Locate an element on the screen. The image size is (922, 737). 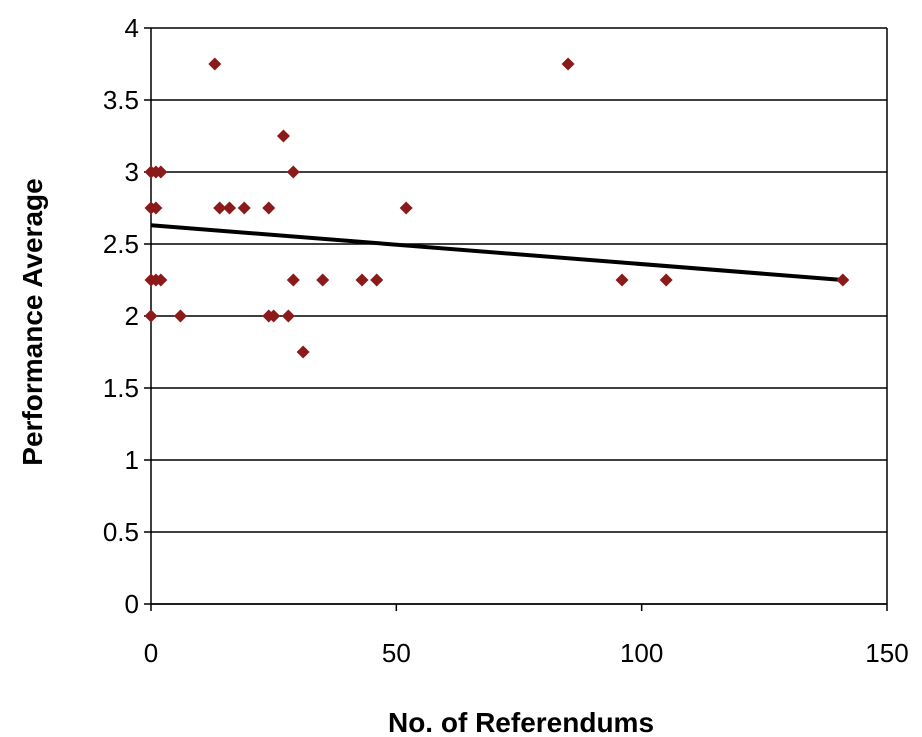
y-tick-label: 0 is located at coordinates (132, 604).